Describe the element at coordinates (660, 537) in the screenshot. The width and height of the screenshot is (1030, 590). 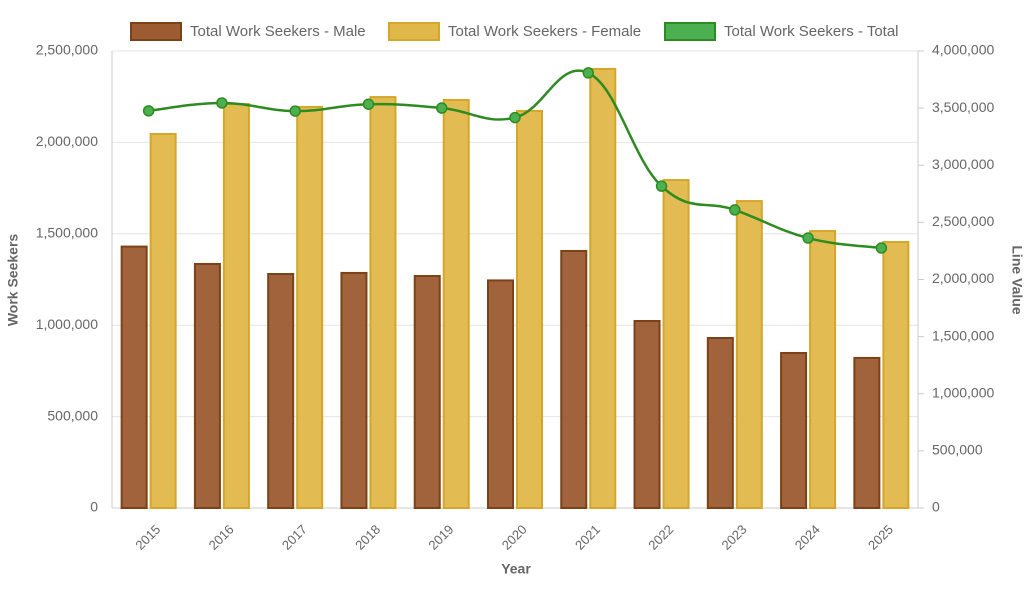
I see `x-tick-label: 2022` at that location.